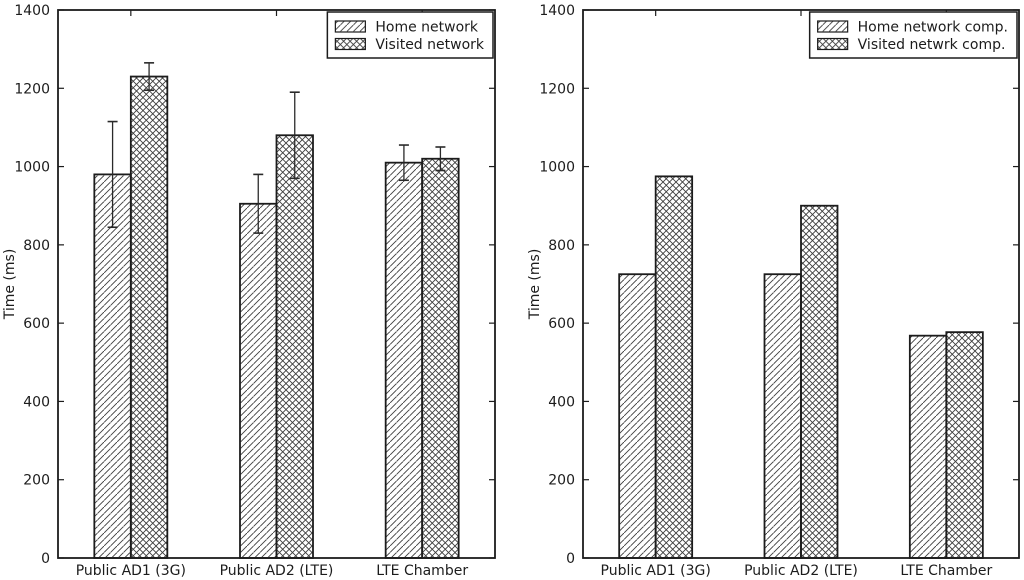 The height and width of the screenshot is (580, 1024). I want to click on bar-visited-netwrk-comp-lte-chamber, so click(964, 445).